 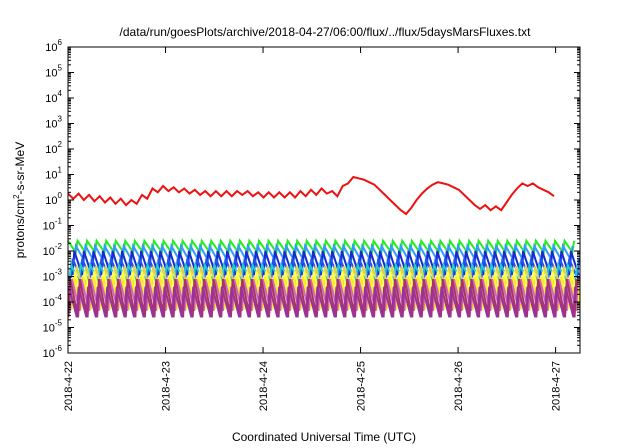 I want to click on x-tick-label: 2018-4-22, so click(x=69, y=386).